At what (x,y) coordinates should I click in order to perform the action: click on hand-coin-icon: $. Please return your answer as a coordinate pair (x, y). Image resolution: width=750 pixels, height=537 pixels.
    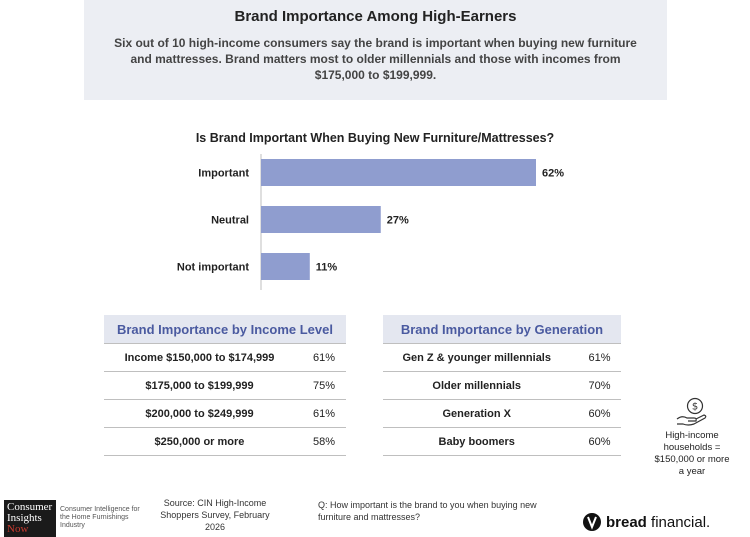
    Looking at the image, I should click on (691, 411).